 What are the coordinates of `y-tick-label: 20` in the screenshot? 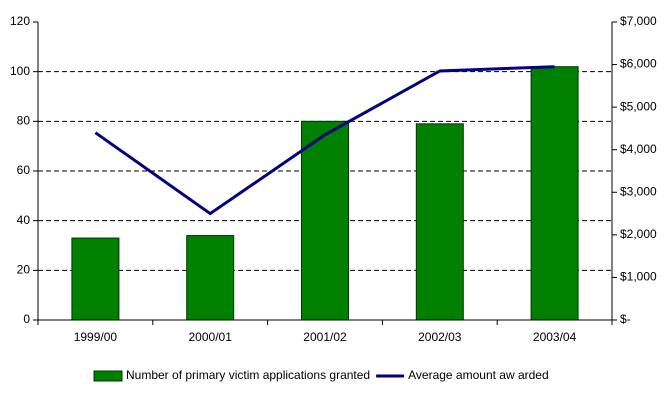 It's located at (24, 270).